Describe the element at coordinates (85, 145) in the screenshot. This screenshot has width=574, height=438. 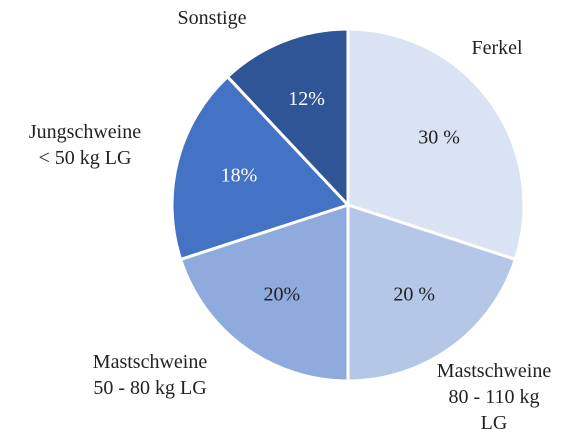
I see `category-label: Jungschweine < 50 kg LG` at that location.